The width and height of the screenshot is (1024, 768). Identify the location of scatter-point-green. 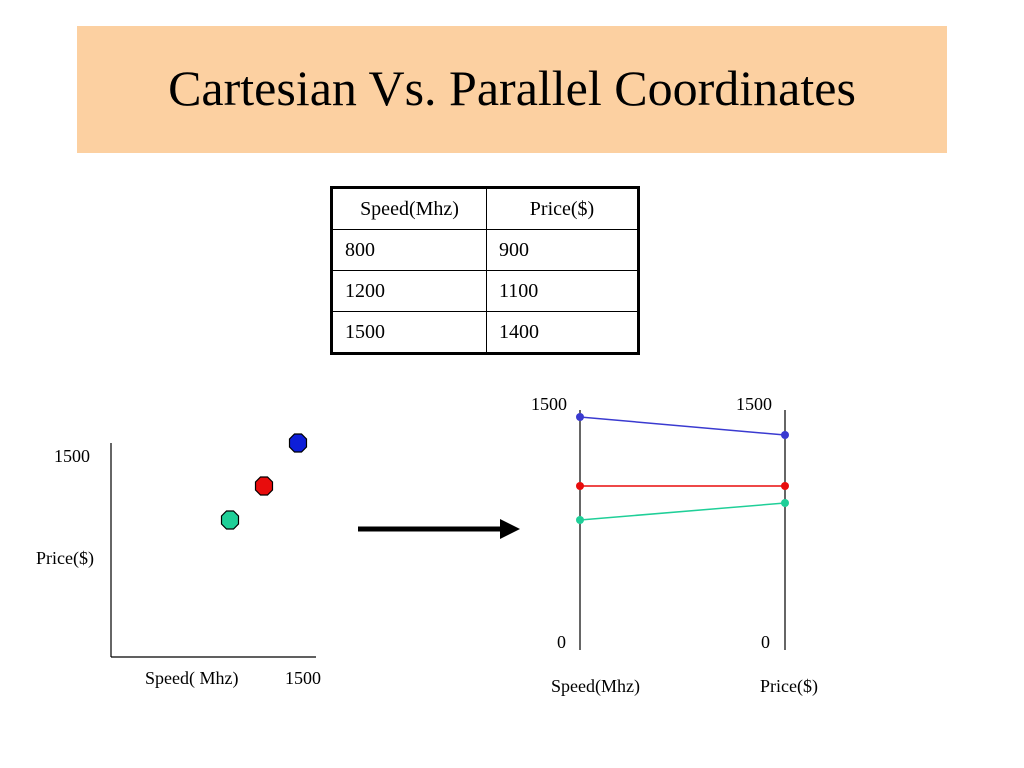
(230, 520).